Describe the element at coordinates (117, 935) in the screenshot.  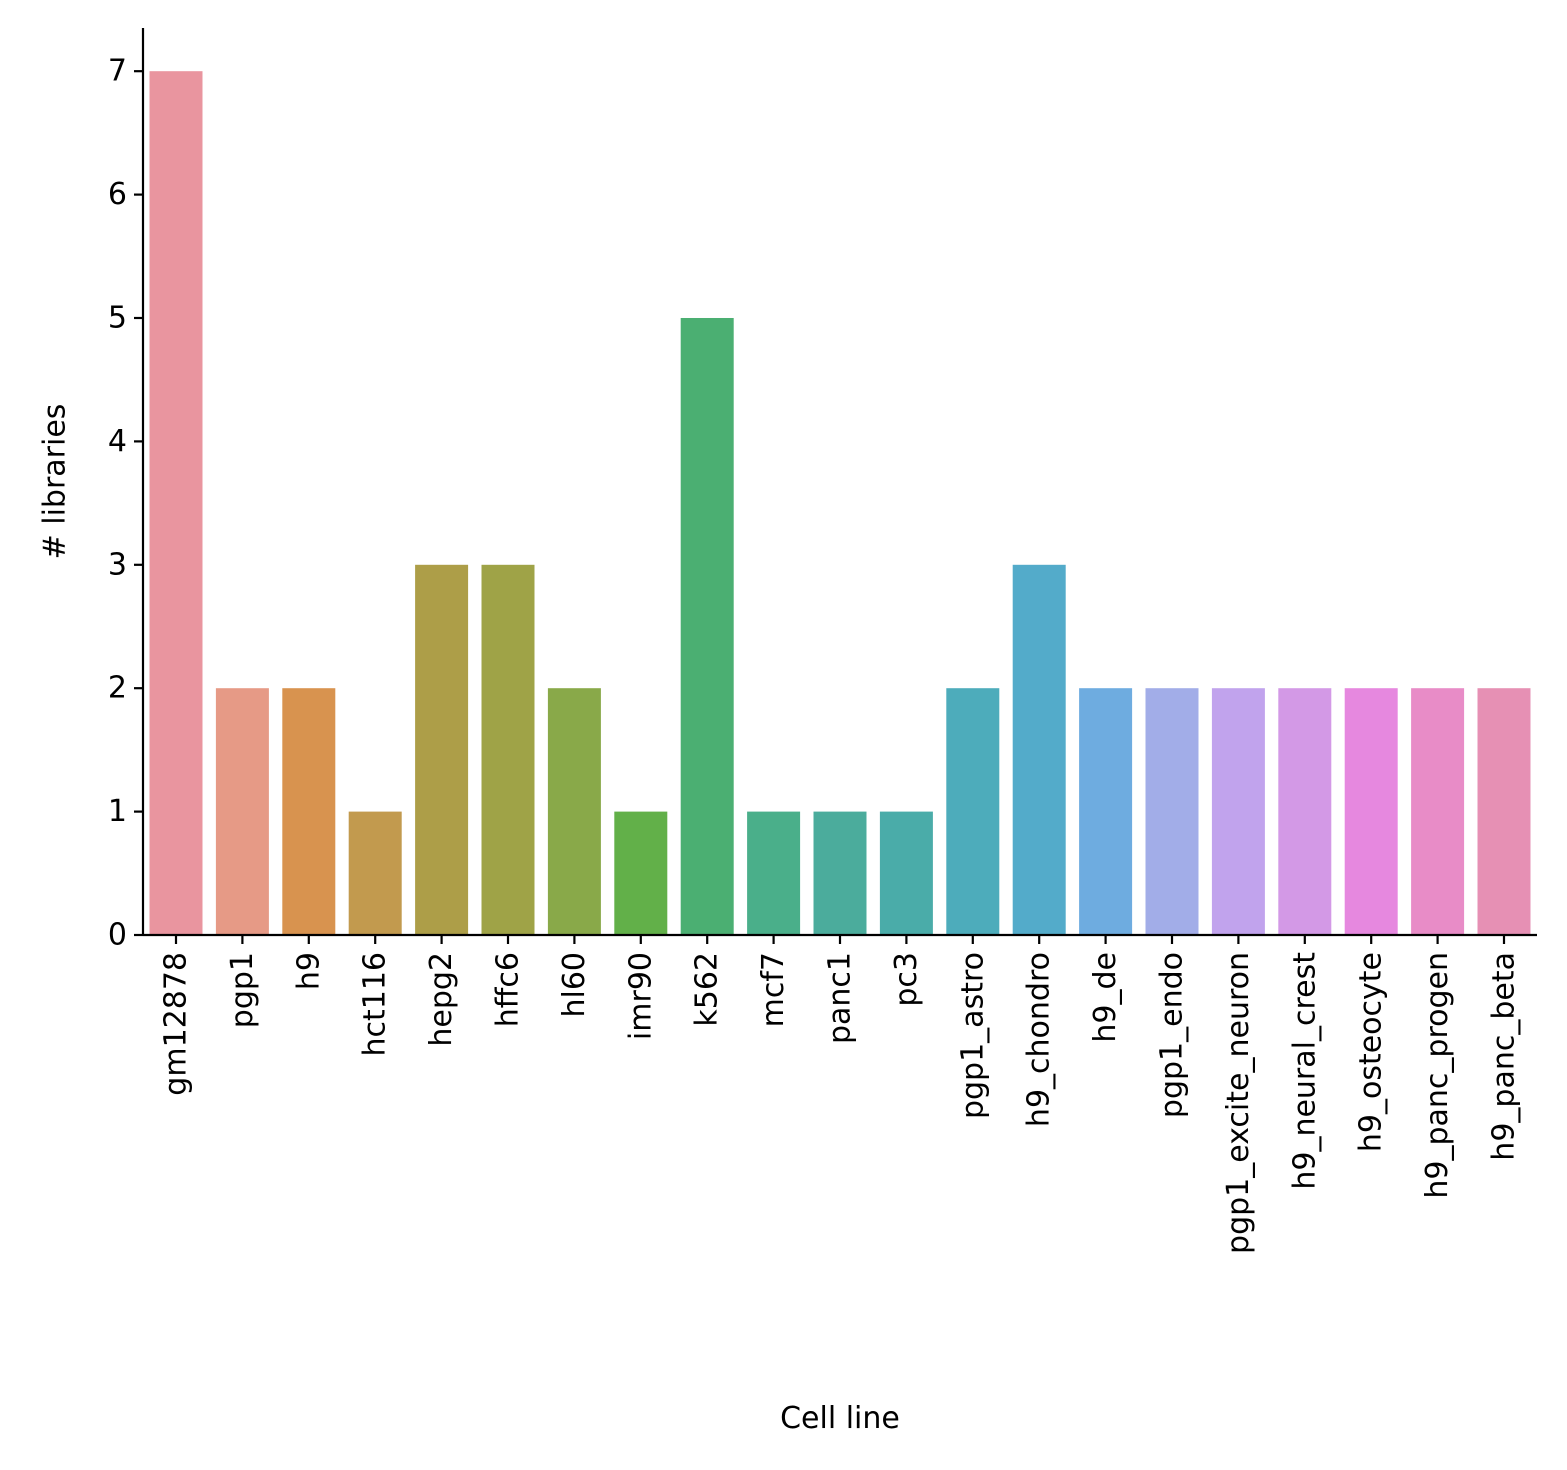
I see `y-tick-label: 0` at that location.